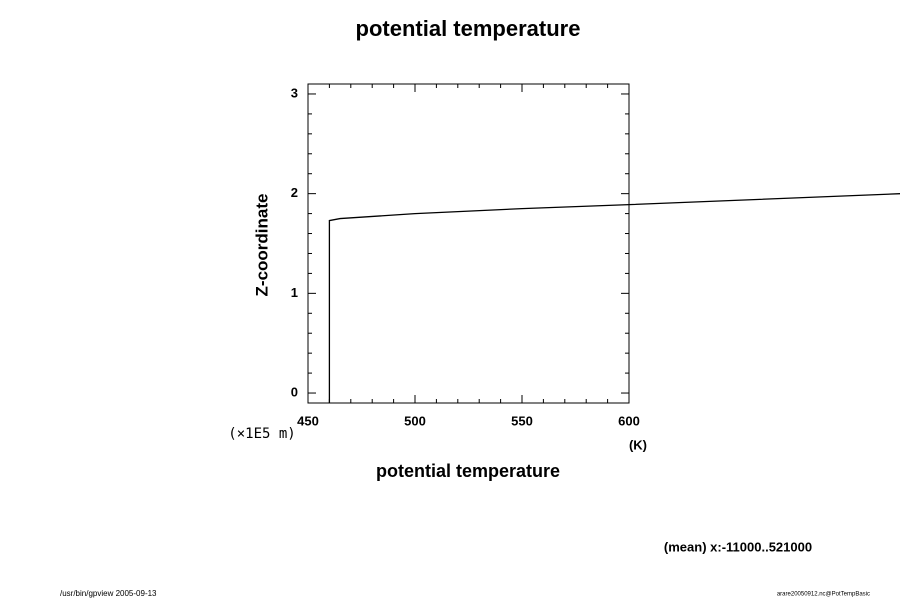 The image size is (900, 600). What do you see at coordinates (522, 420) in the screenshot?
I see `x-tick-label: 550` at bounding box center [522, 420].